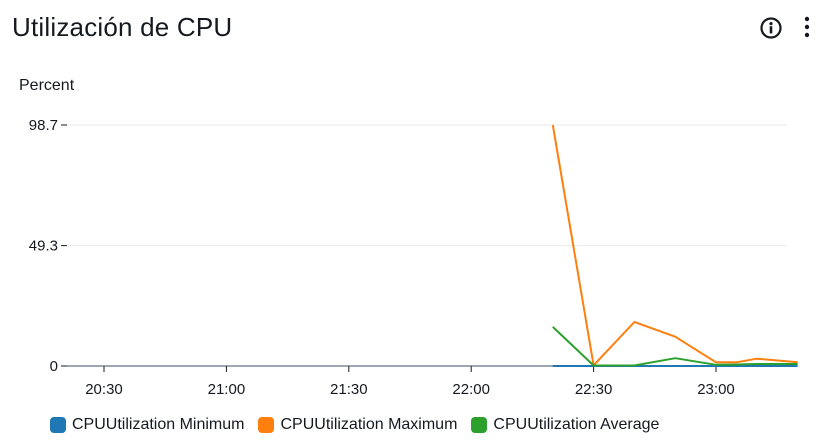 This screenshot has width=835, height=447. What do you see at coordinates (417, 30) in the screenshot?
I see `widget-header: Utilización de CPU` at bounding box center [417, 30].